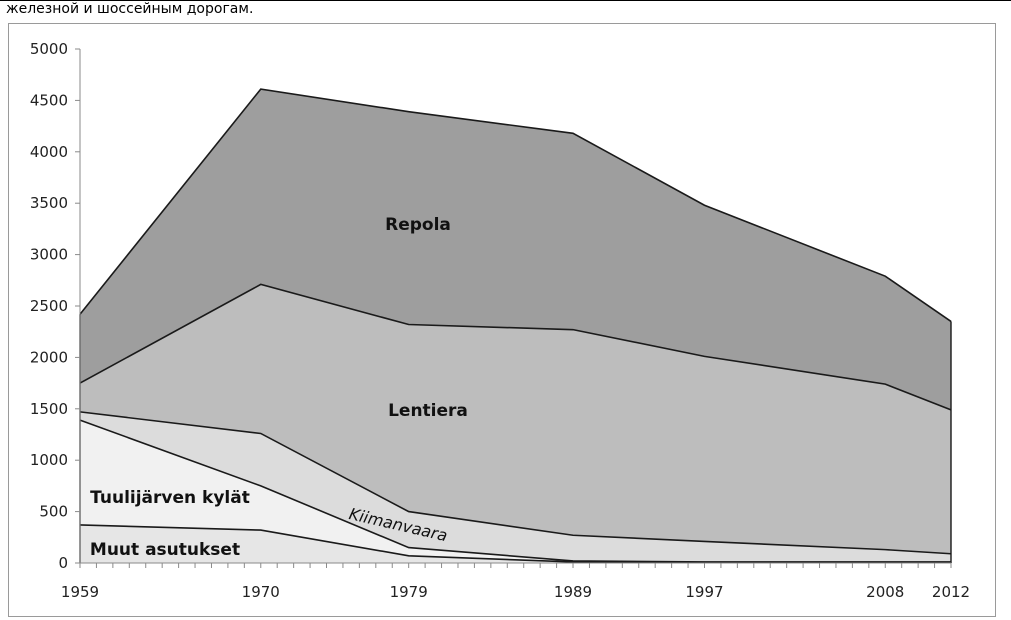  I want to click on series-label: Repola, so click(418, 225).